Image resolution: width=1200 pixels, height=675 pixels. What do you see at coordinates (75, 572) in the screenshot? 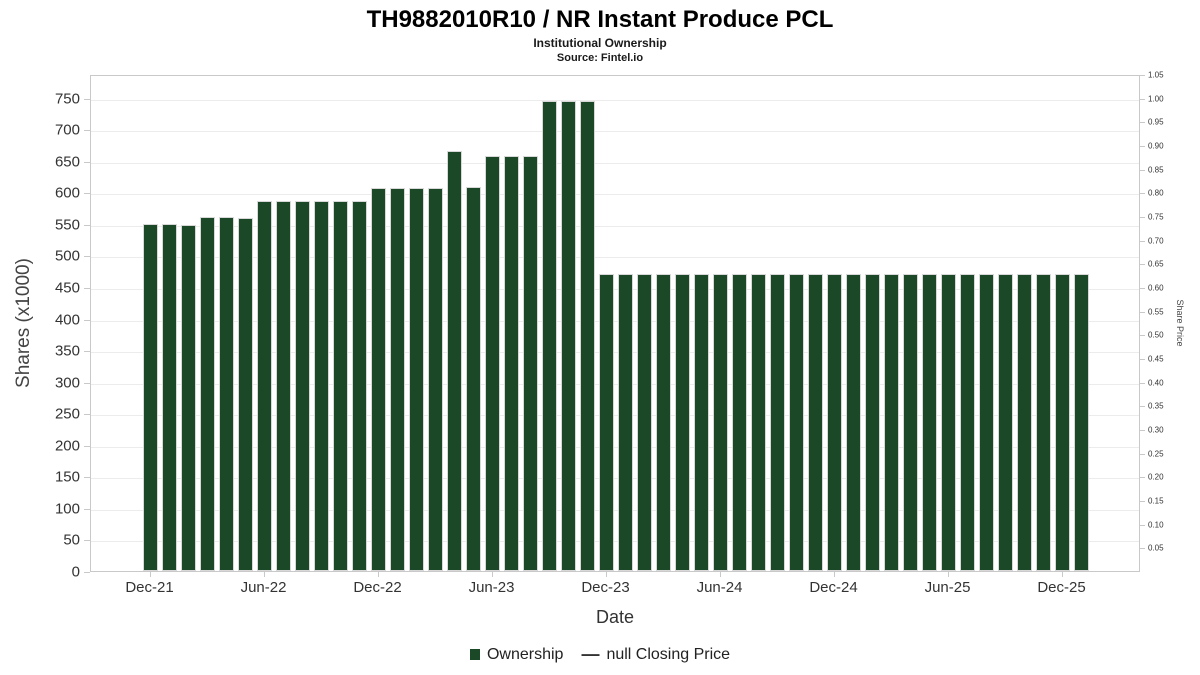
I see `y-tick-label: 0` at bounding box center [75, 572].